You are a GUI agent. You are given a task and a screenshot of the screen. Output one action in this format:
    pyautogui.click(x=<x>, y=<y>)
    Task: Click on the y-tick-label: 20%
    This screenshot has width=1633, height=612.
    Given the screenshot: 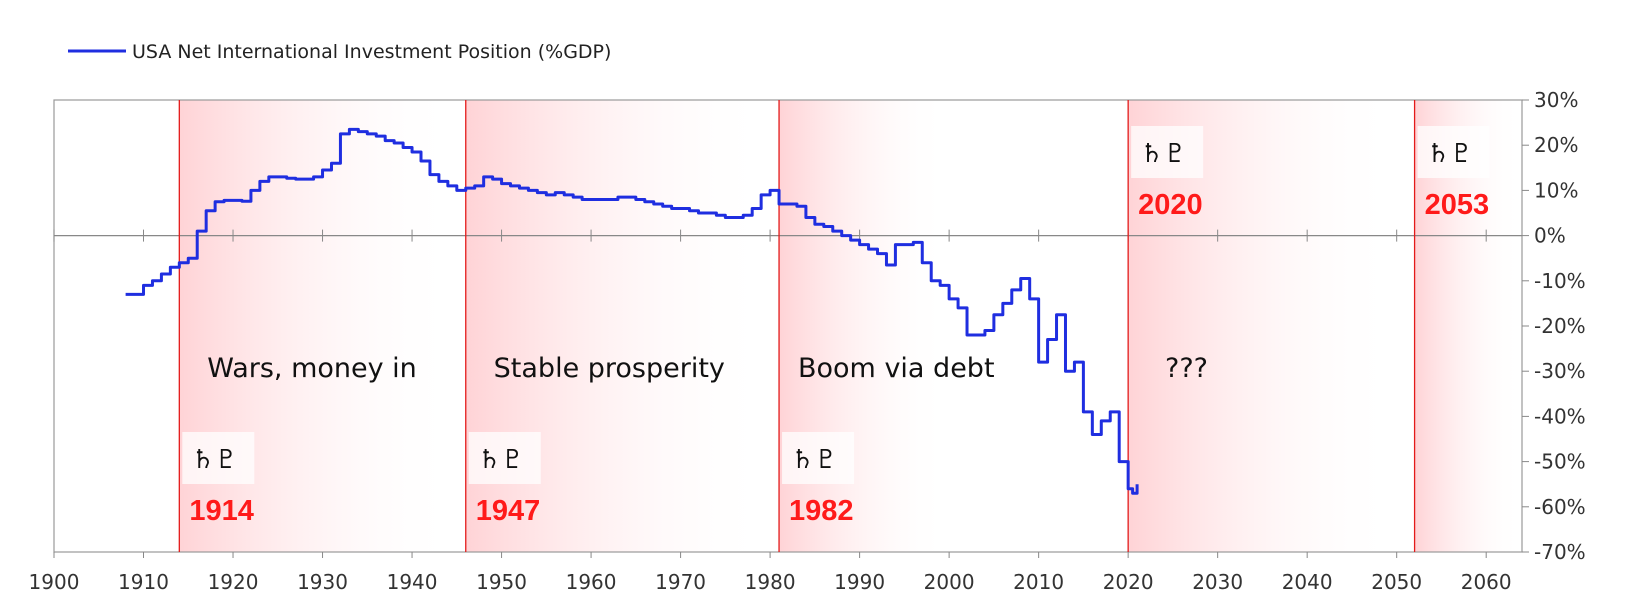 What is the action you would take?
    pyautogui.click(x=1556, y=145)
    